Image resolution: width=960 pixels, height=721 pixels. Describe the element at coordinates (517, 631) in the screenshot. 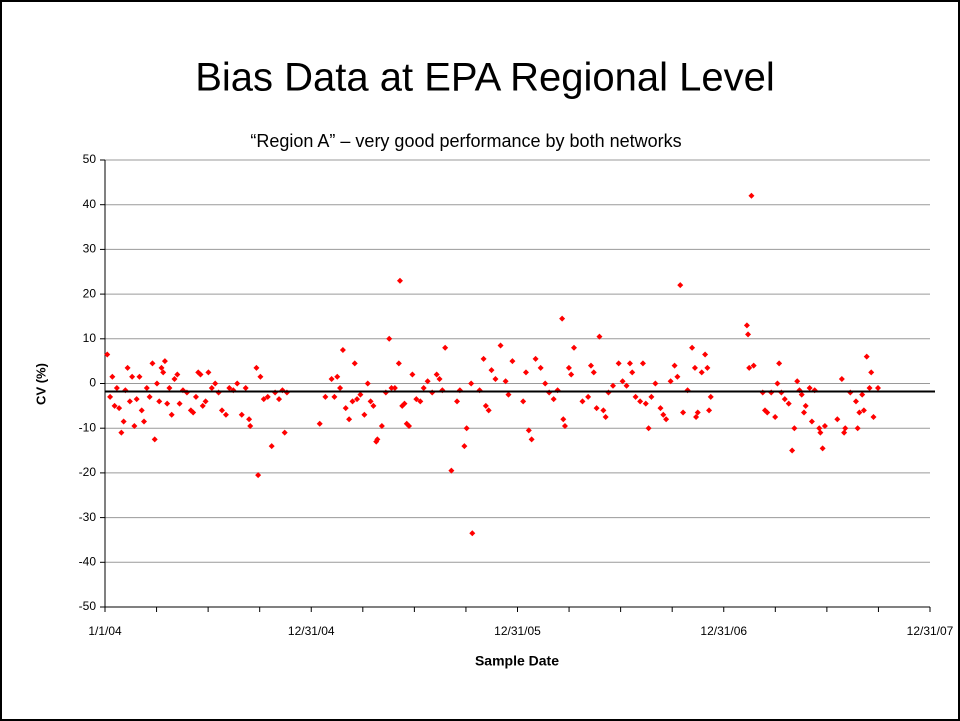

I see `x-tick-label: 12/31/05` at that location.